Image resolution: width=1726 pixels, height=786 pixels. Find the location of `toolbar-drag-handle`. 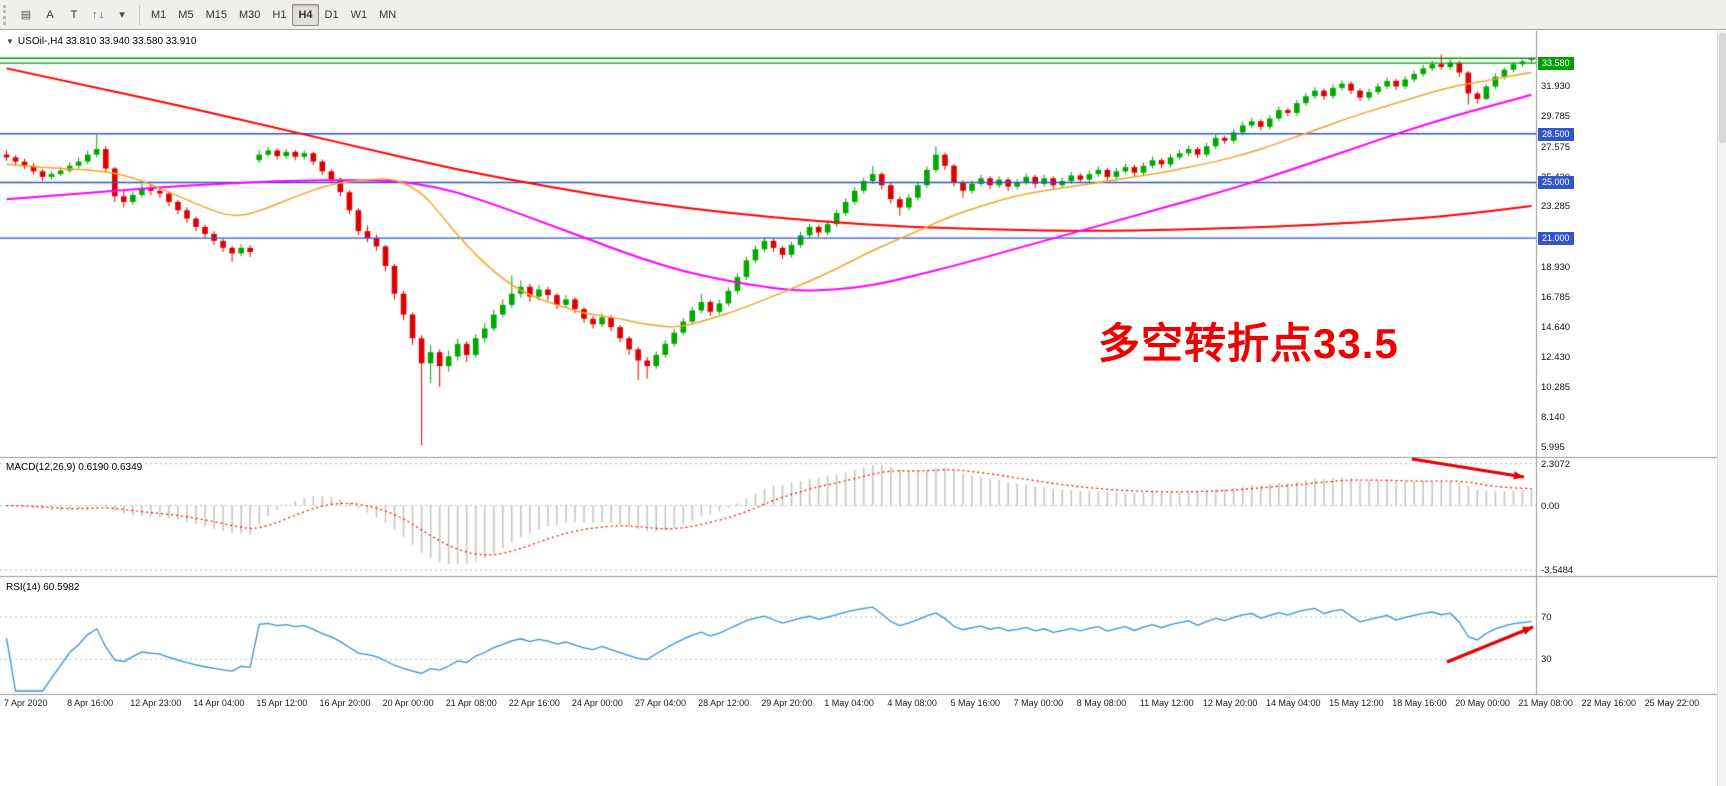

toolbar-drag-handle is located at coordinates (6, 14).